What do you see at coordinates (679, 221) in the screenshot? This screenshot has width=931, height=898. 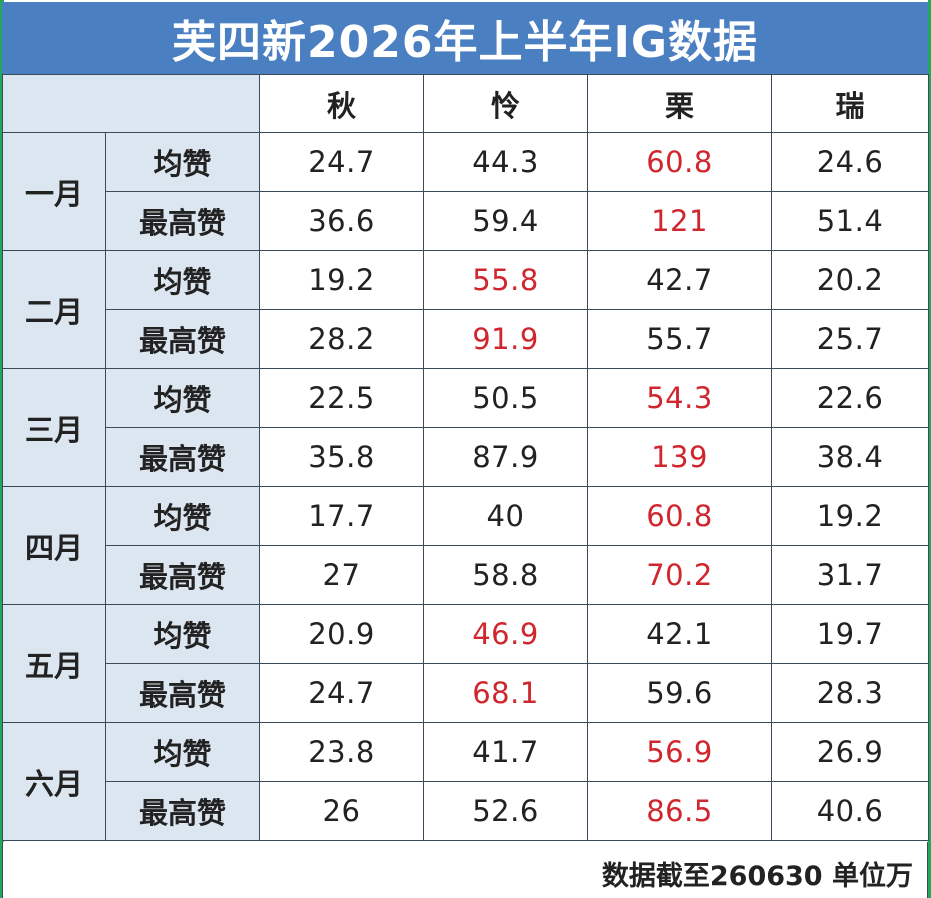 I see `value-cell: 121` at bounding box center [679, 221].